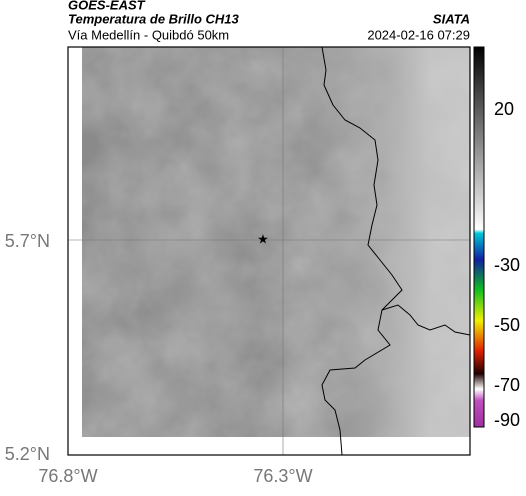 Image resolution: width=526 pixels, height=496 pixels. What do you see at coordinates (27, 454) in the screenshot?
I see `lat-label: 5.2°N` at bounding box center [27, 454].